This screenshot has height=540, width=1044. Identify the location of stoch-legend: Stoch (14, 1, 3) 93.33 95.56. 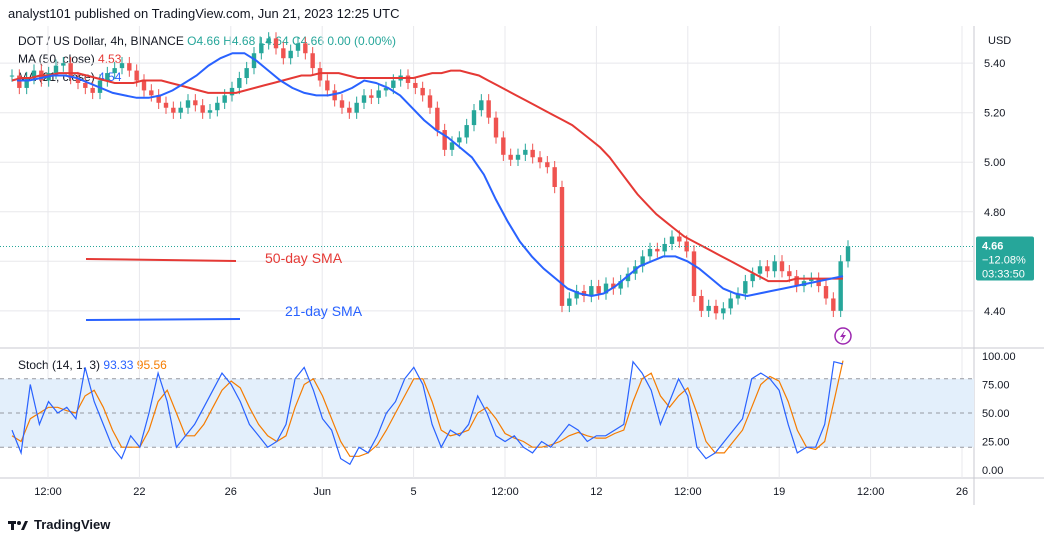
(92, 365).